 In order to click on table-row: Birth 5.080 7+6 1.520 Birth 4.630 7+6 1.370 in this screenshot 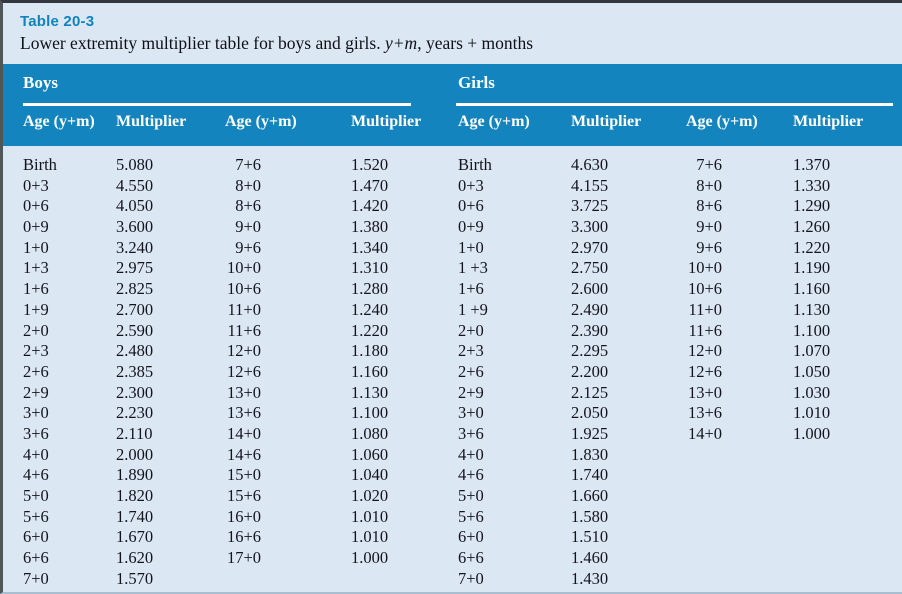, I will do `click(452, 165)`.